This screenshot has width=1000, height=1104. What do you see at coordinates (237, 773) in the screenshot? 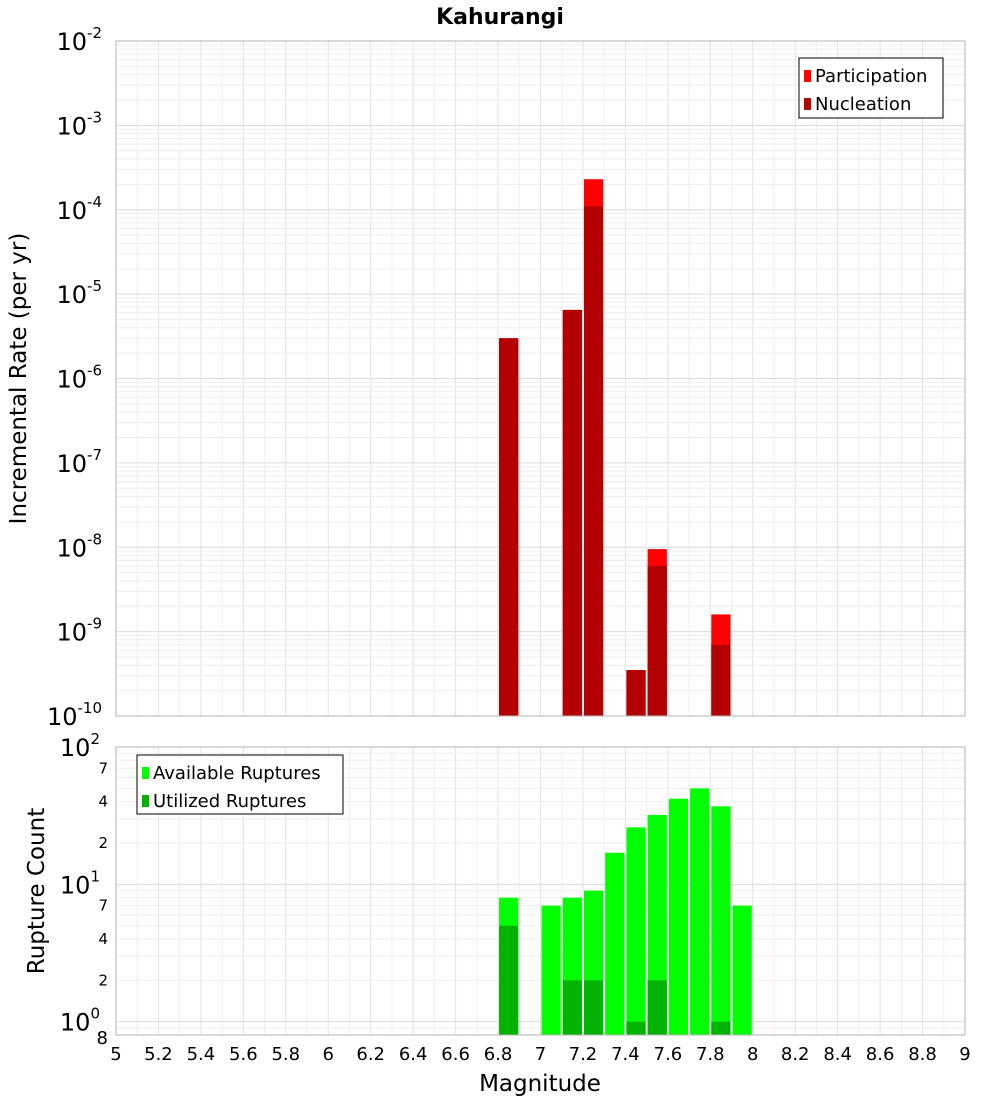
I see `bottom-legend-label: Available Ruptures` at bounding box center [237, 773].